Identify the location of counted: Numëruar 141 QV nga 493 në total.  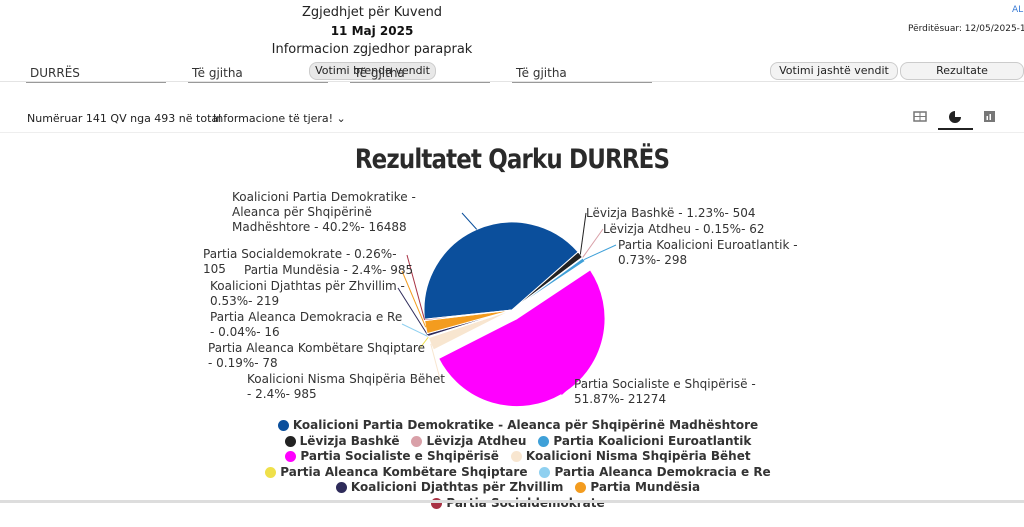
(124, 118).